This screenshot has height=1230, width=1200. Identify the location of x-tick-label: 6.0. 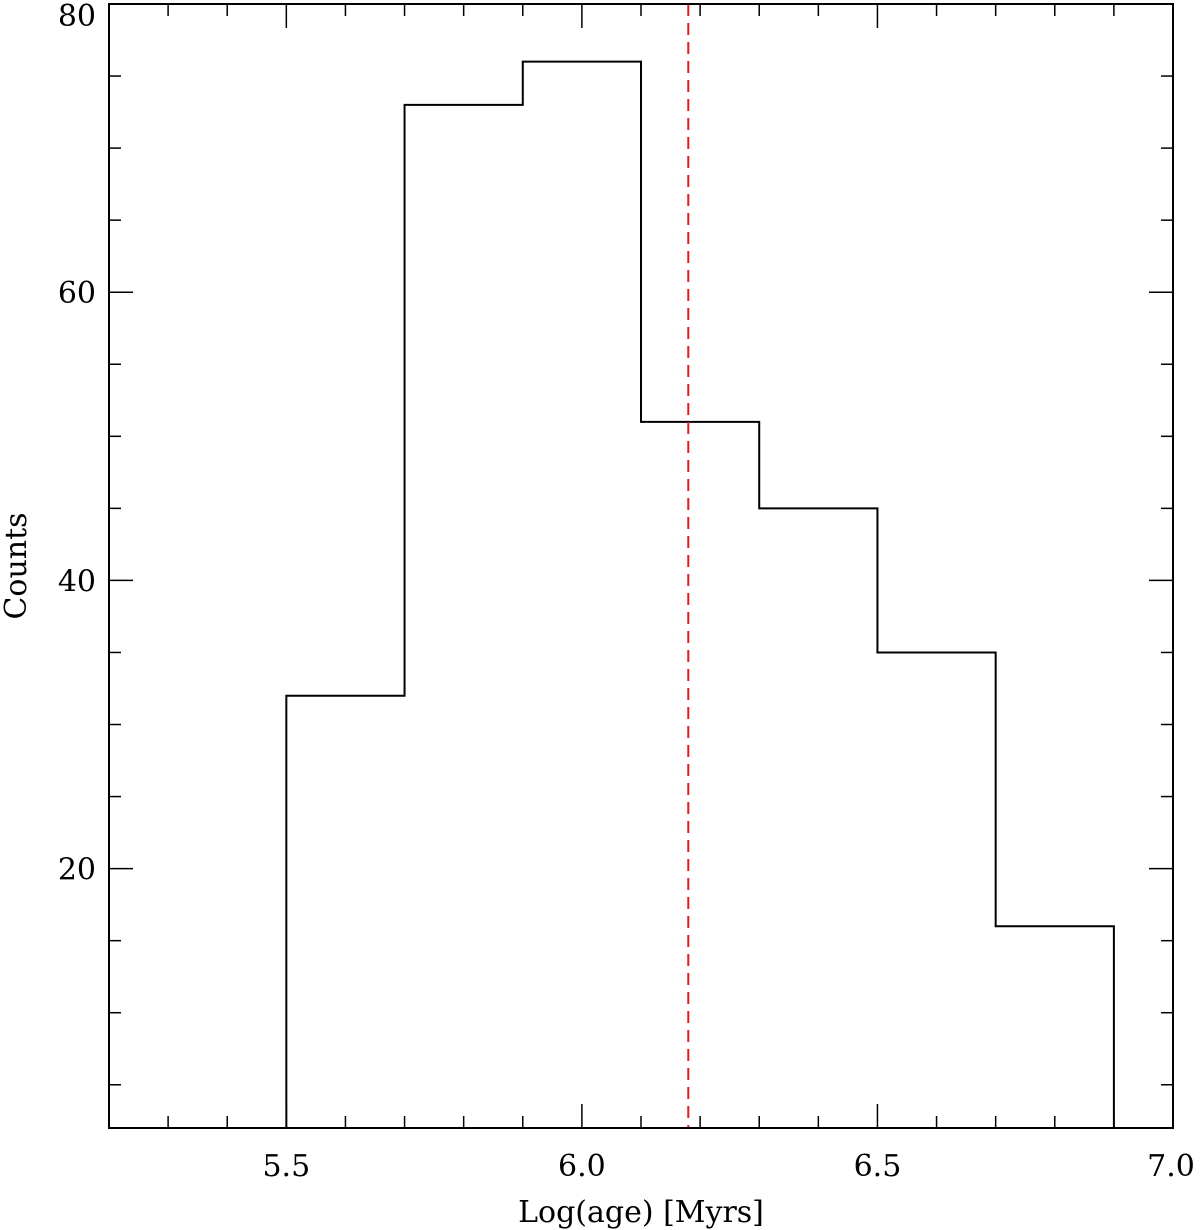
(582, 1166).